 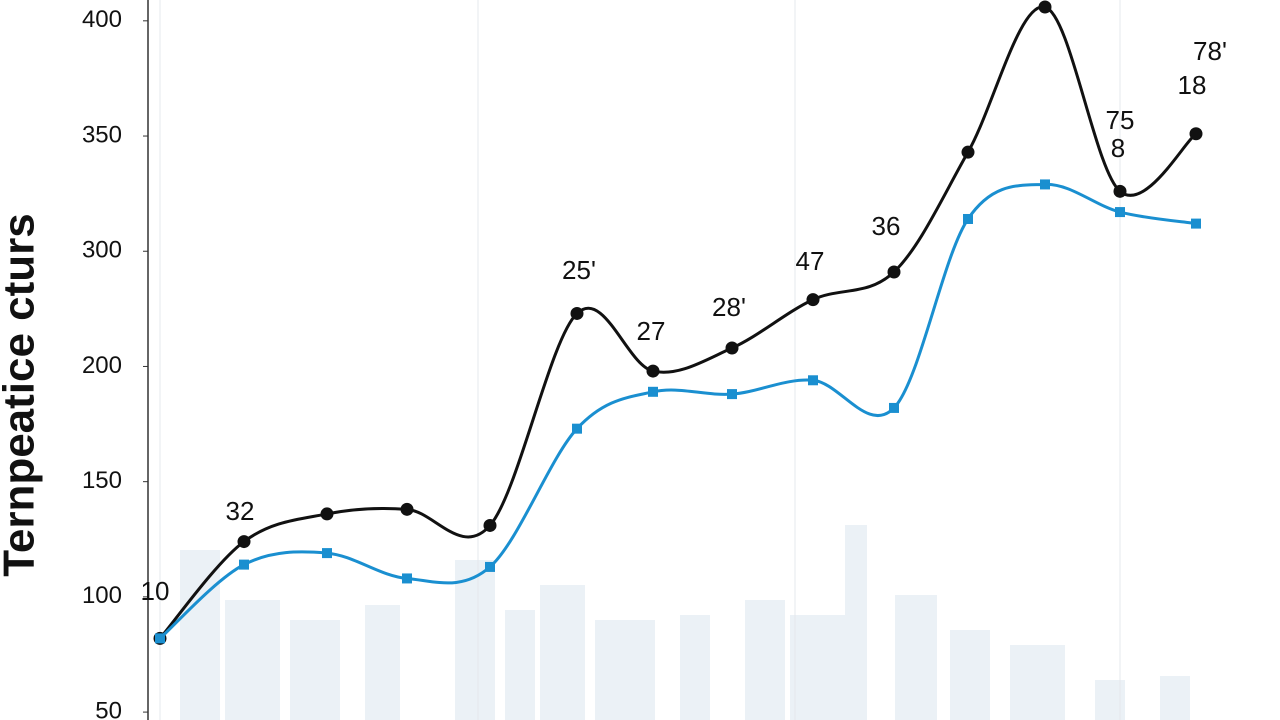 I want to click on annotation: 8, so click(x=1118, y=148).